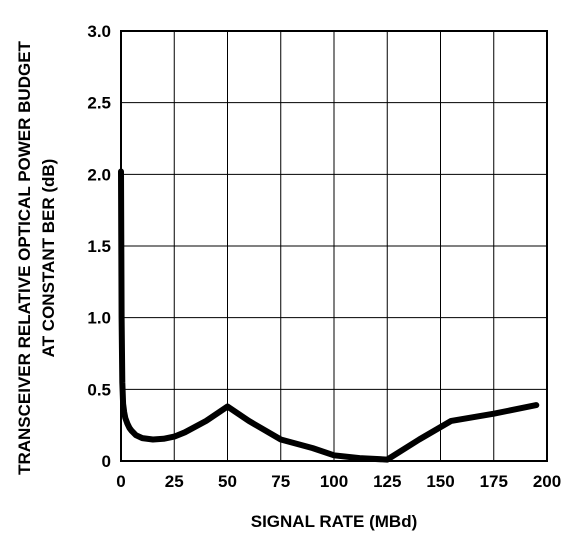 This screenshot has height=537, width=567. Describe the element at coordinates (547, 481) in the screenshot. I see `x-tick-label: 200` at that location.